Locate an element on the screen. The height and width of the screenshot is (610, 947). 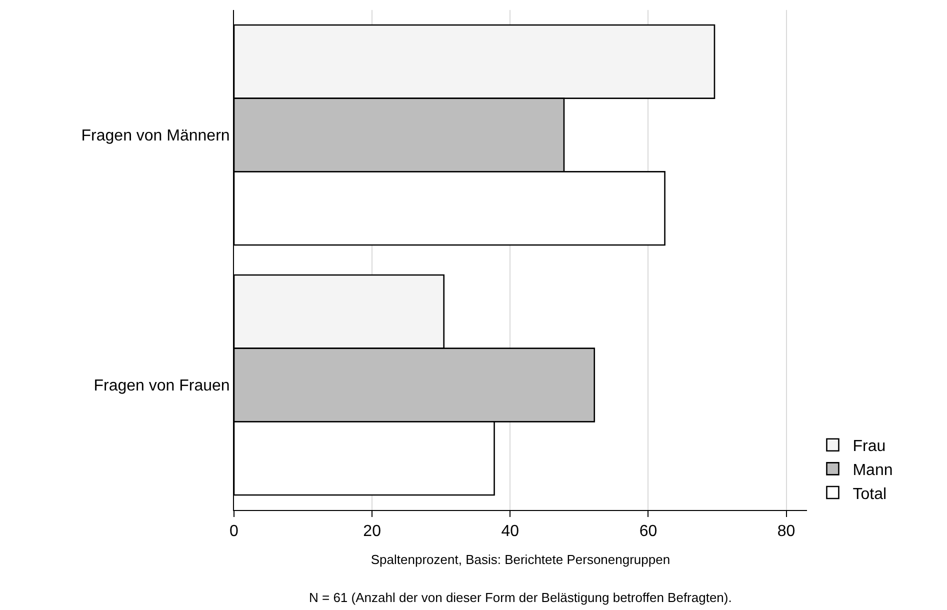
x-tick-label: 80 is located at coordinates (786, 531).